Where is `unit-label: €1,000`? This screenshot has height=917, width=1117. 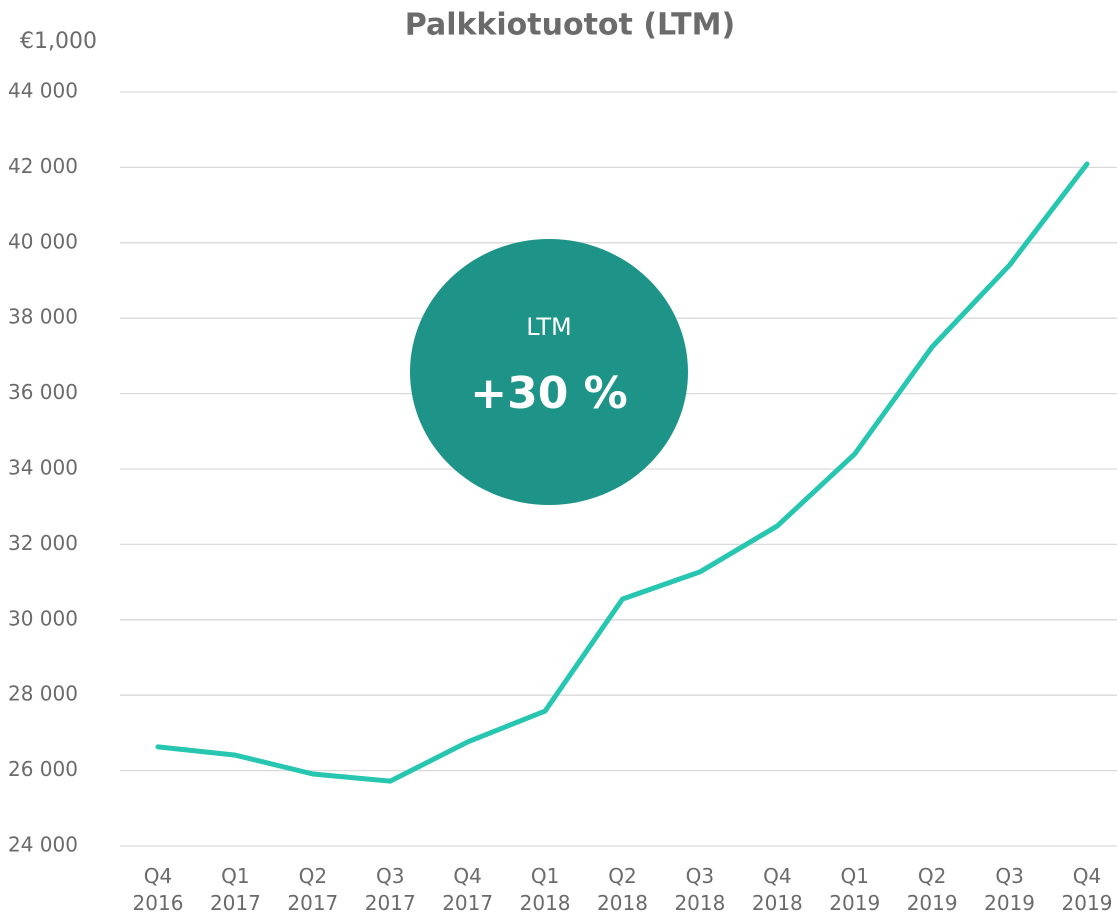
unit-label: €1,000 is located at coordinates (58, 41).